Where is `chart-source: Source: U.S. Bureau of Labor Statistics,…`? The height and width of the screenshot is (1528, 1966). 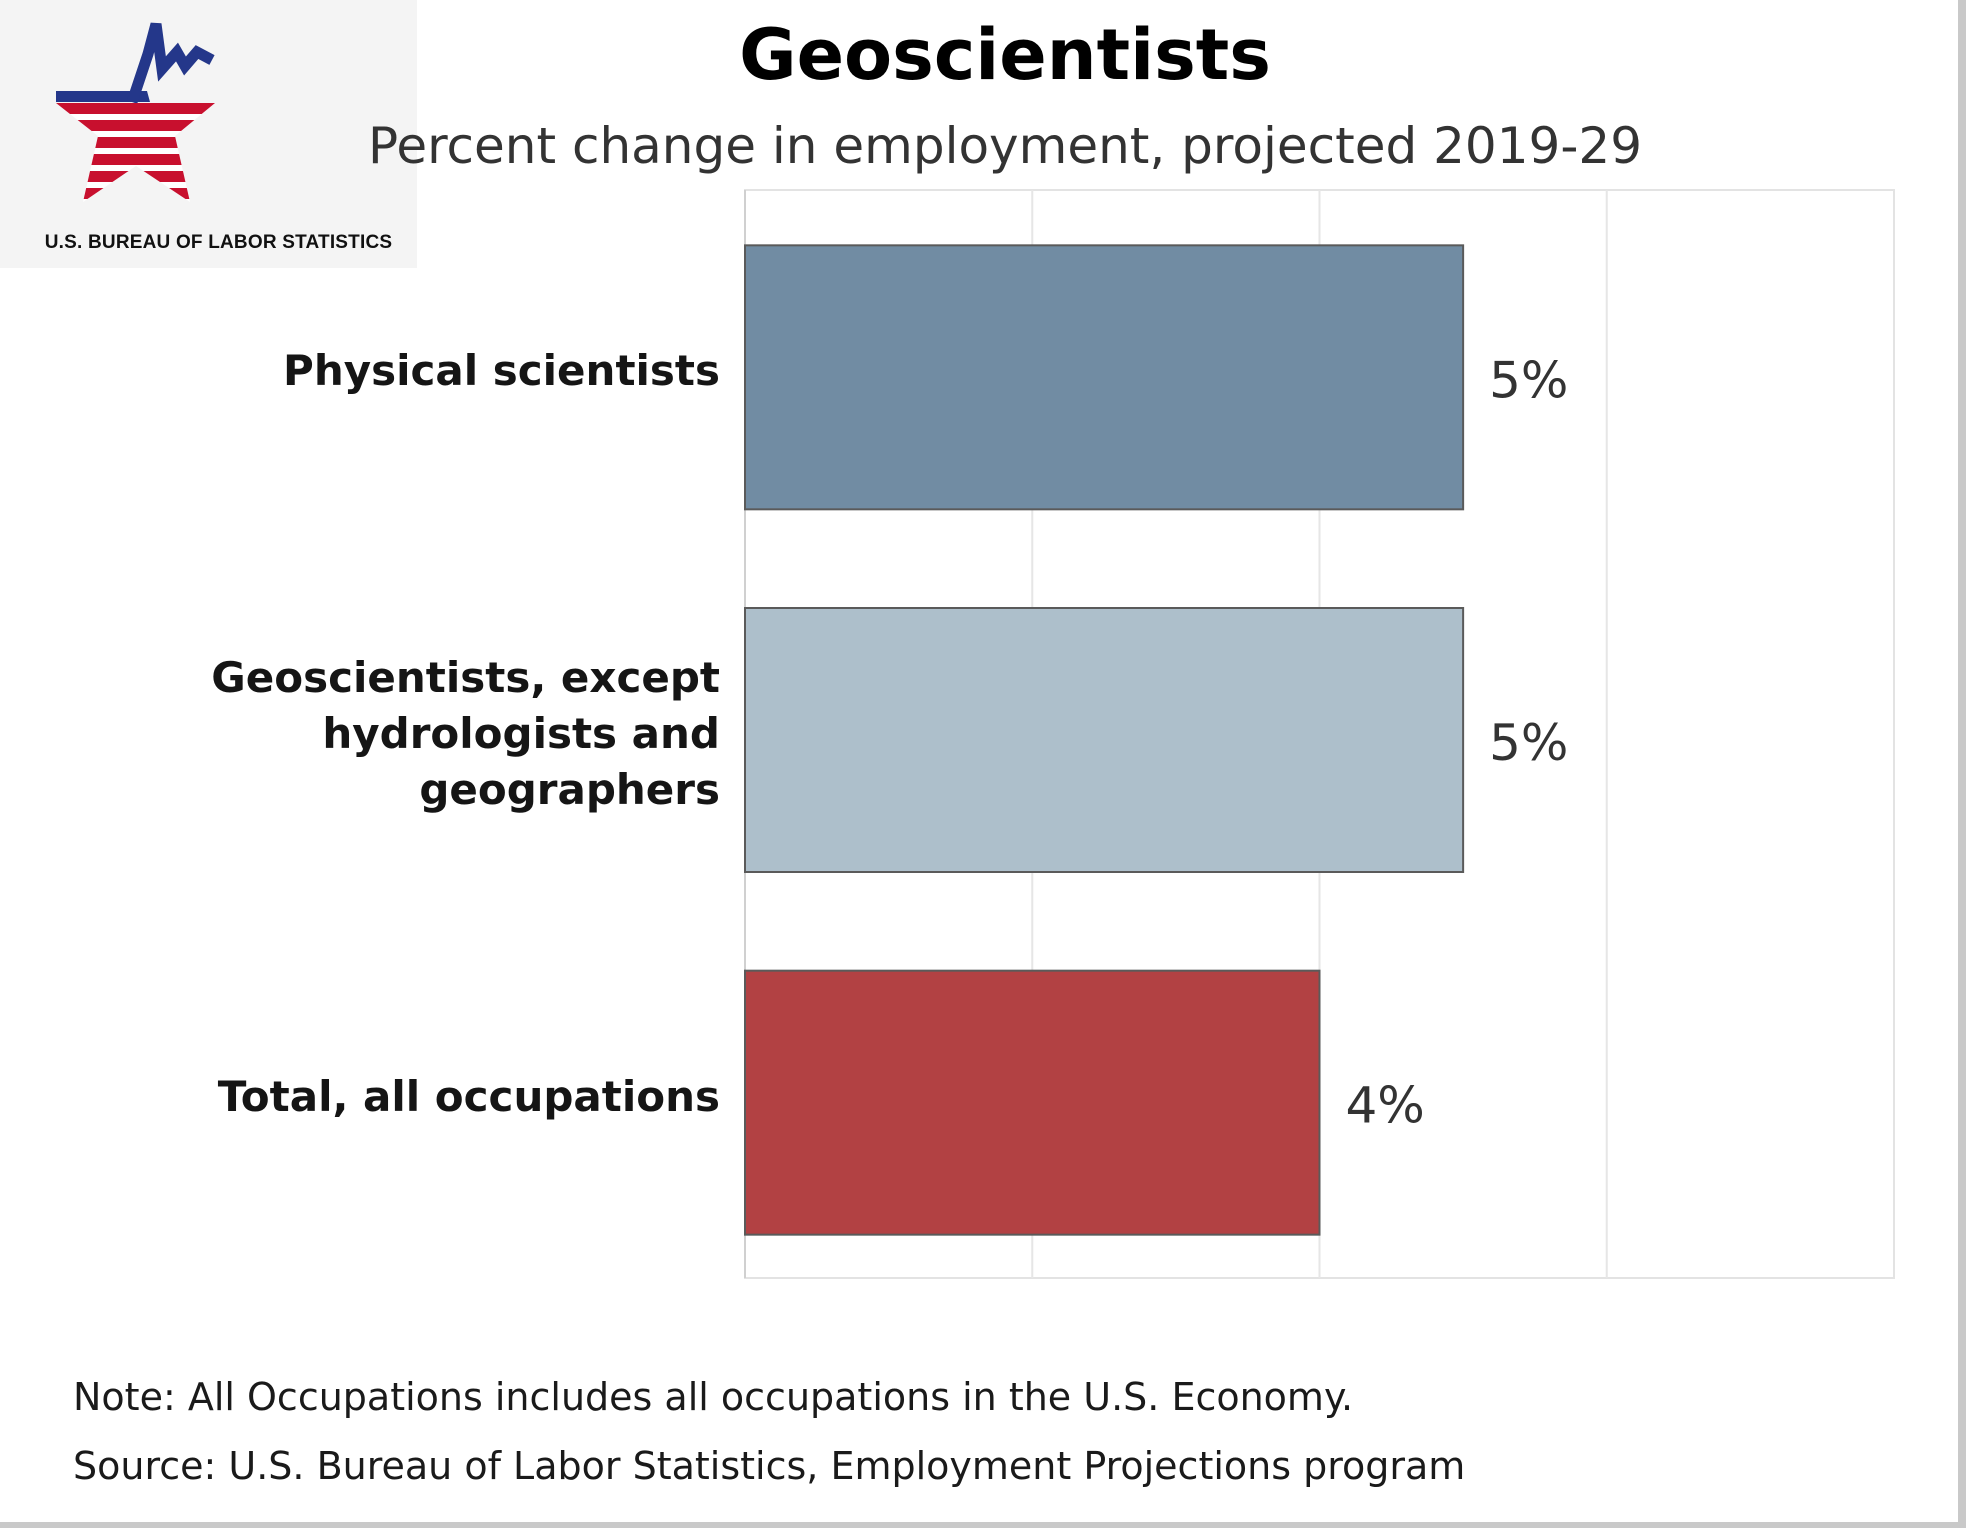 chart-source: Source: U.S. Bureau of Labor Statistics,… is located at coordinates (769, 1466).